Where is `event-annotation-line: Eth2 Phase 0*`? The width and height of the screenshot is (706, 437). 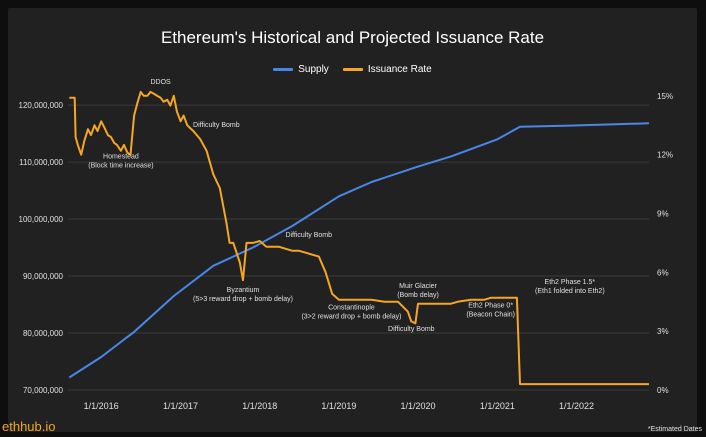 event-annotation-line: Eth2 Phase 0* is located at coordinates (490, 306).